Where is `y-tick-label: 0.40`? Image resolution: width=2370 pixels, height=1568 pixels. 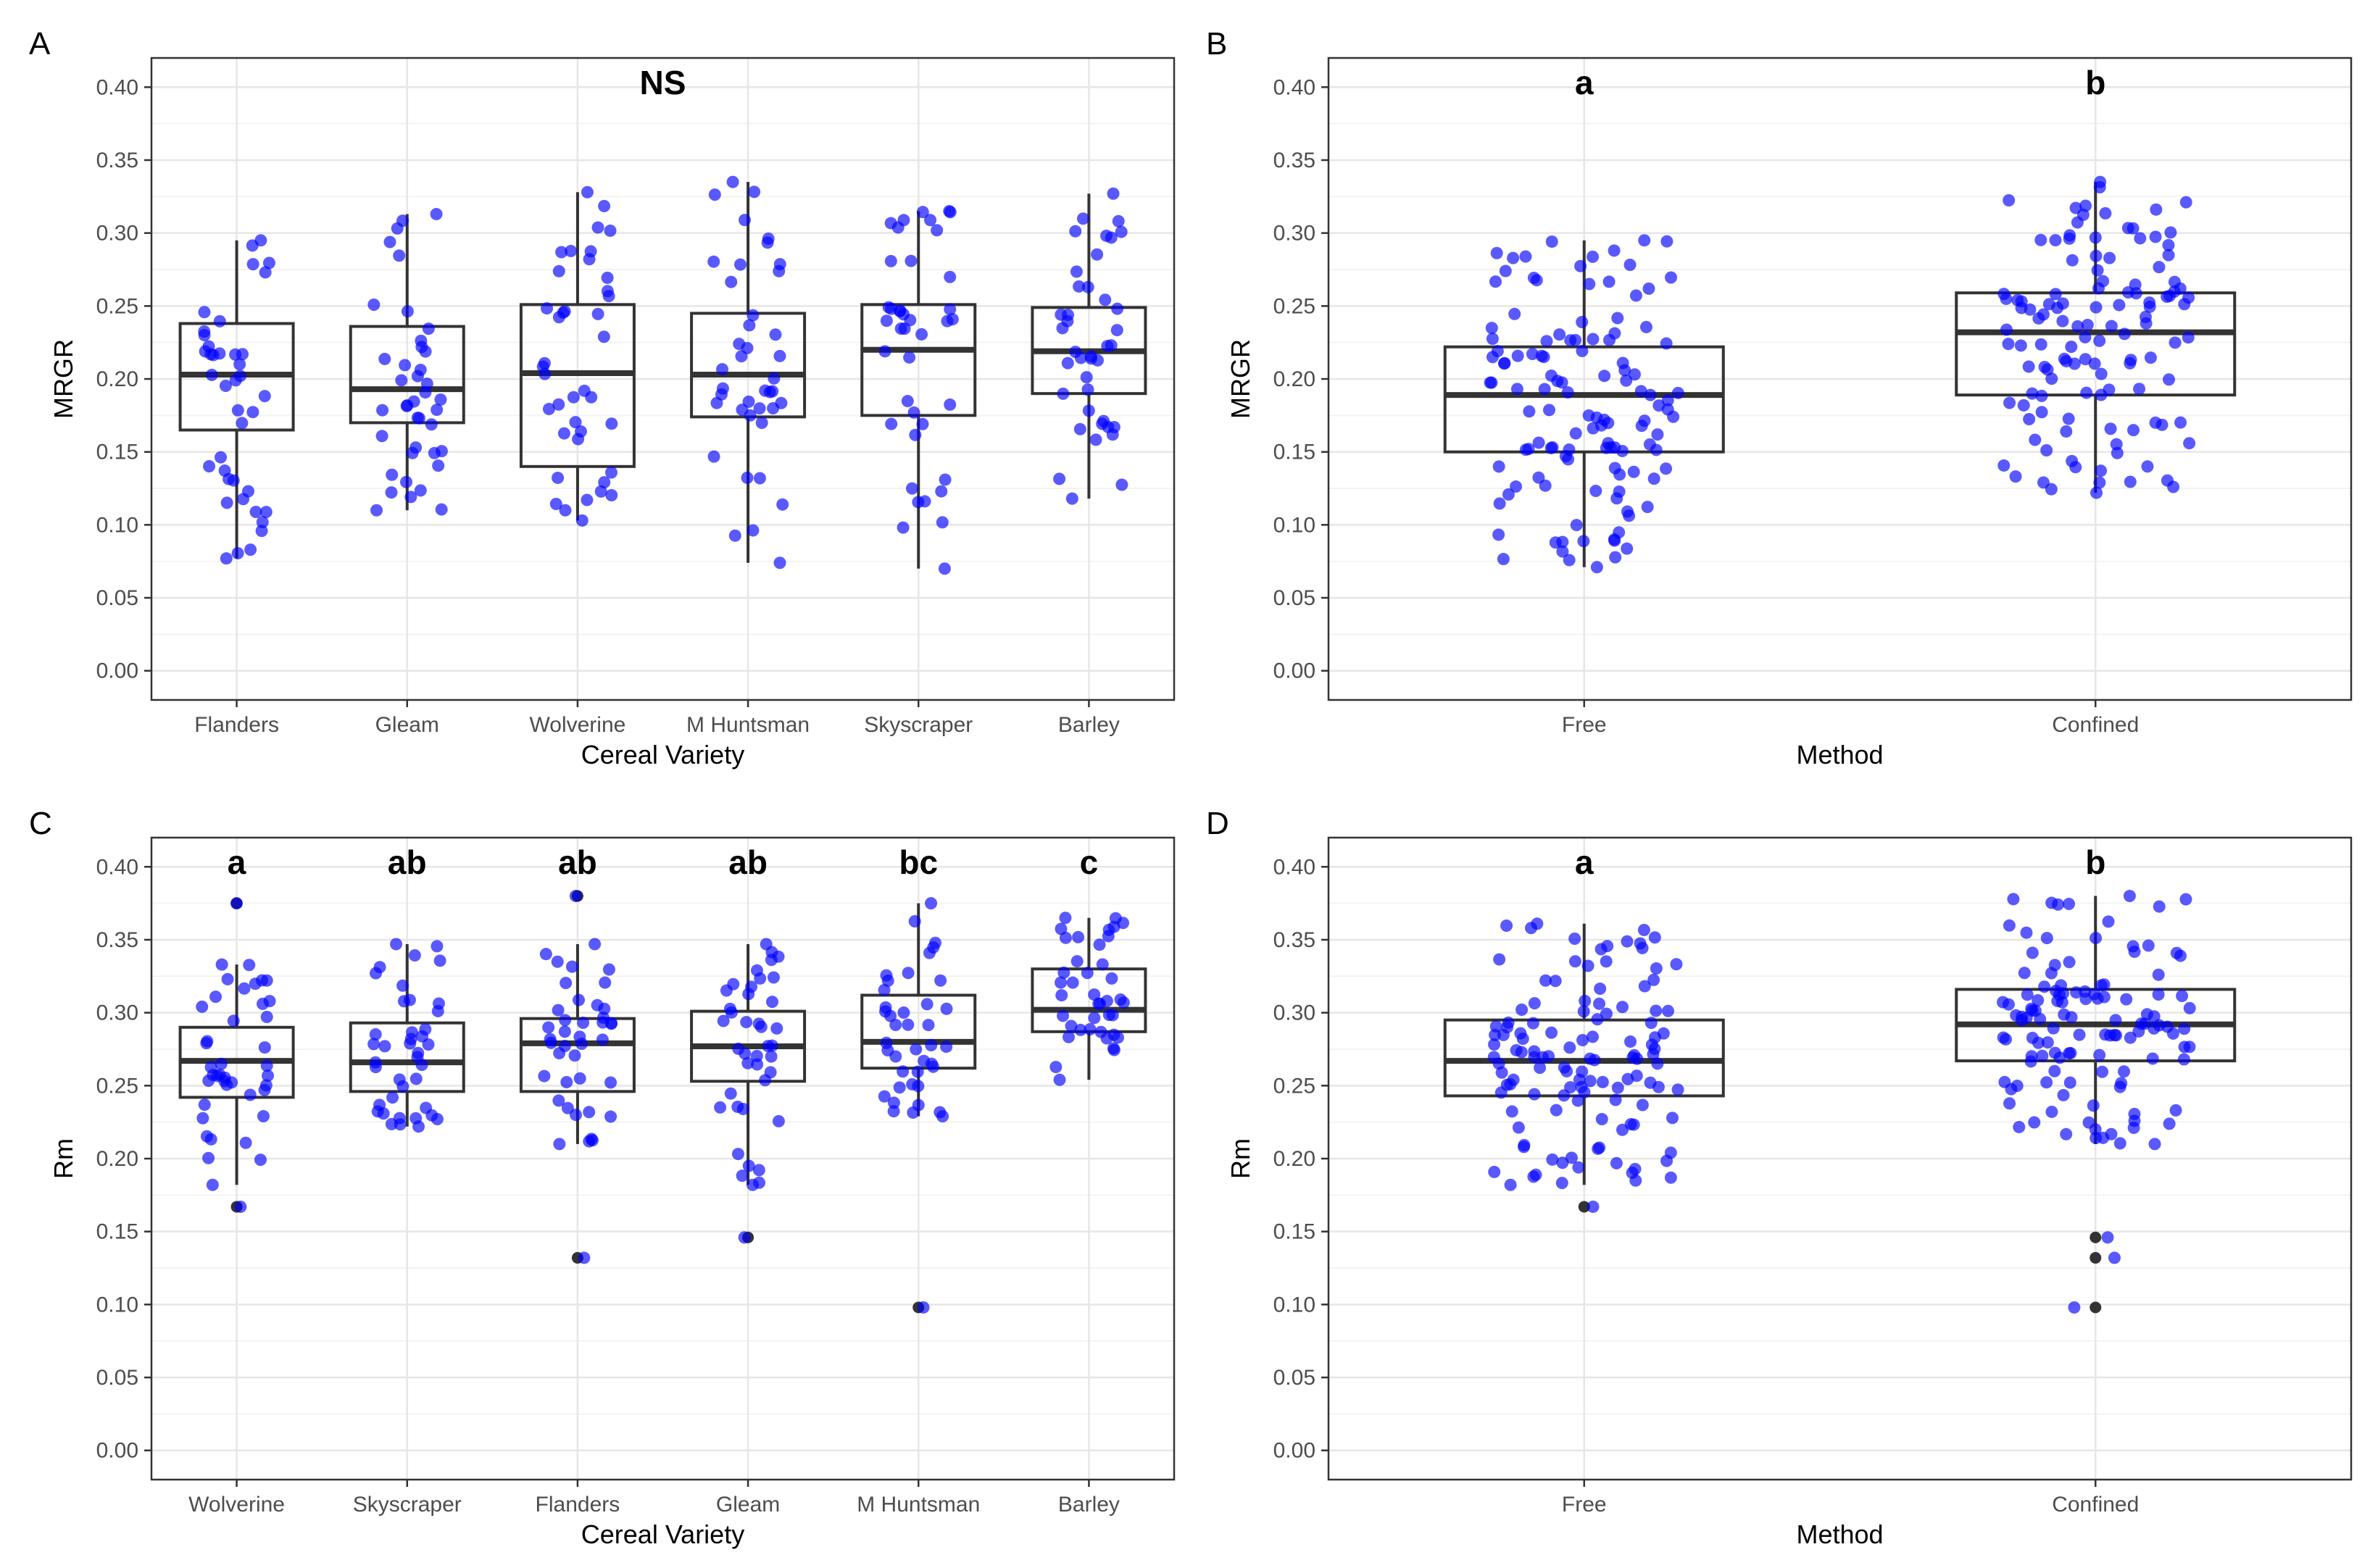 y-tick-label: 0.40 is located at coordinates (1294, 87).